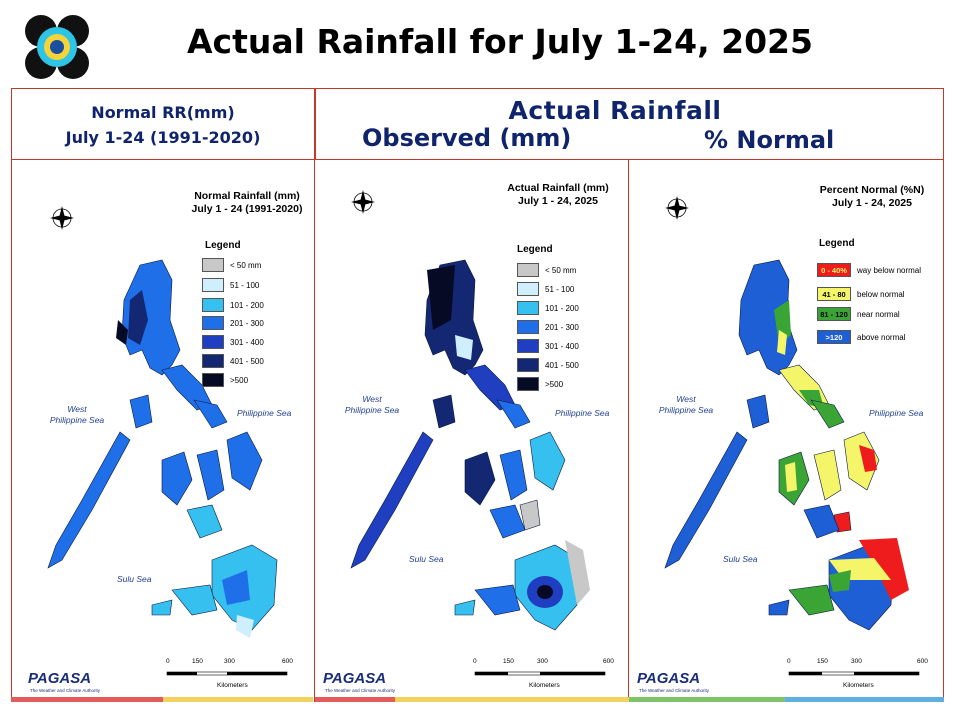  I want to click on normal-legend-title: Legend, so click(223, 245).